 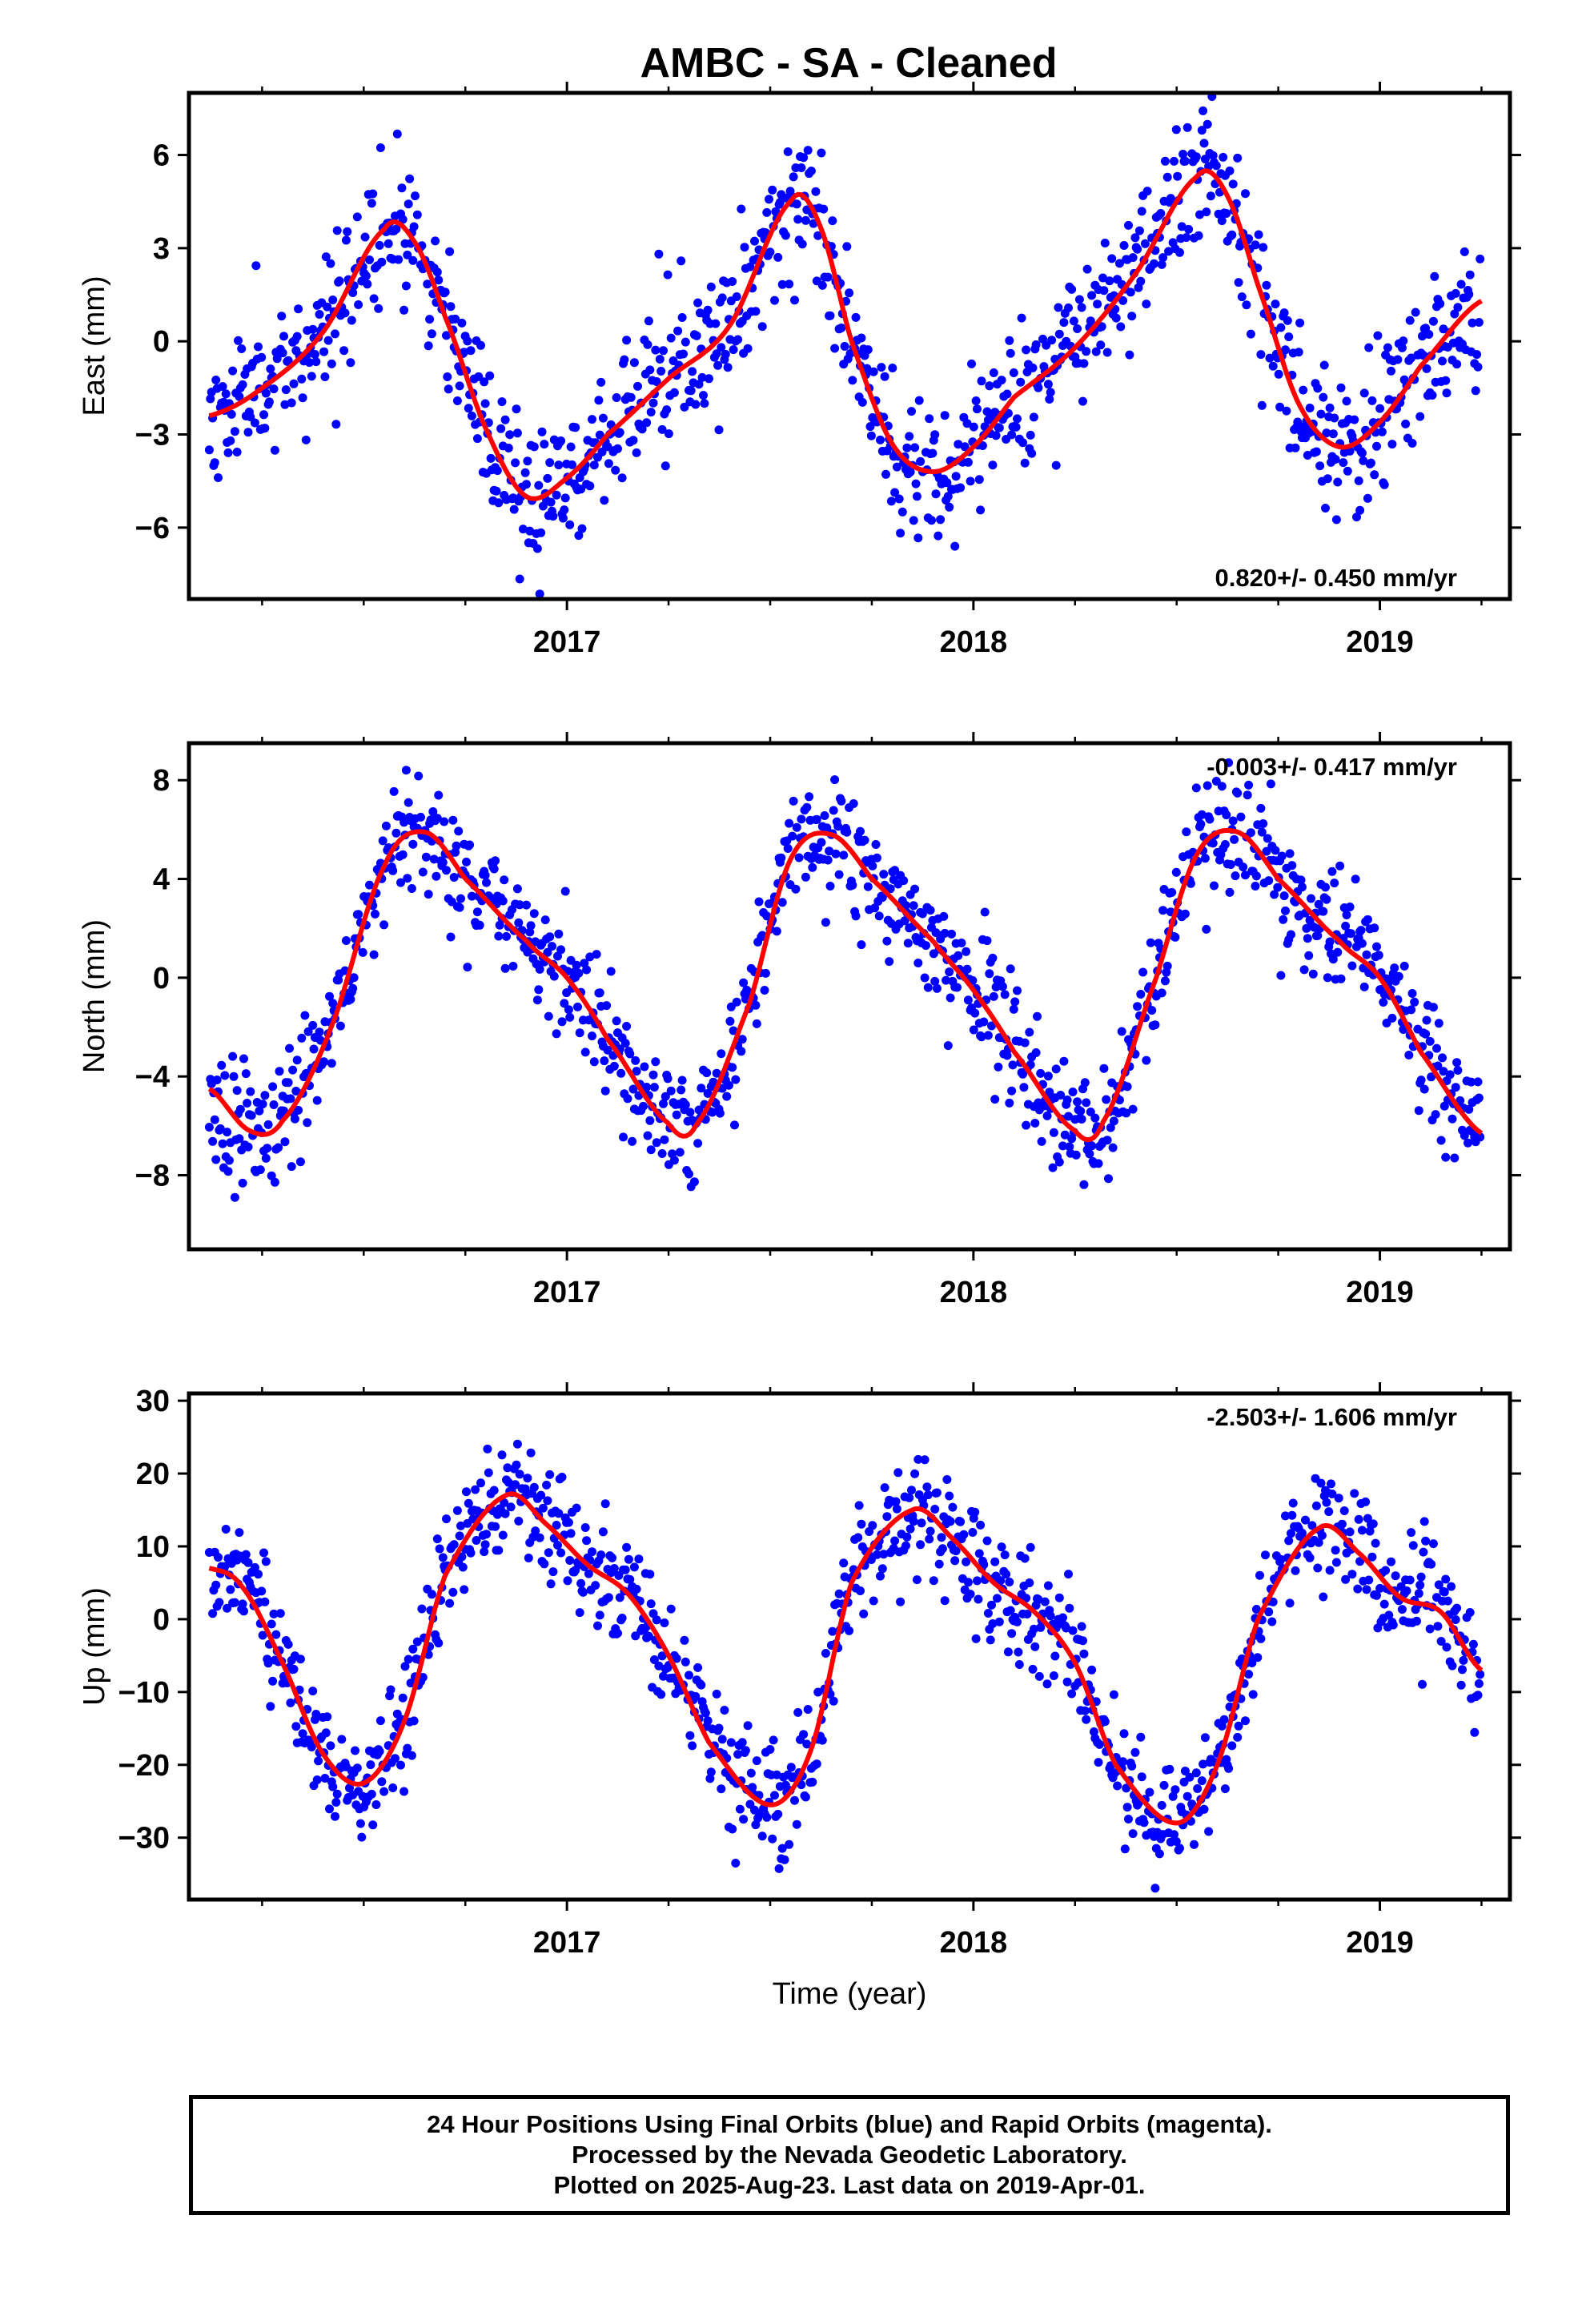 I want to click on x-tick-label: 2019, so click(x=1380, y=1292).